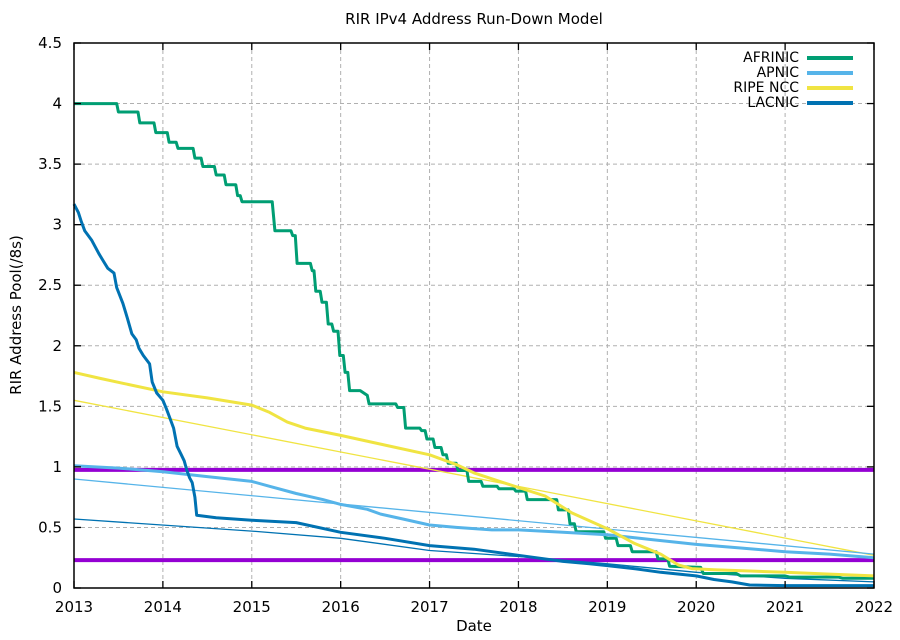 The image size is (900, 640). Describe the element at coordinates (696, 607) in the screenshot. I see `x-tick-label-2020: 2020` at that location.